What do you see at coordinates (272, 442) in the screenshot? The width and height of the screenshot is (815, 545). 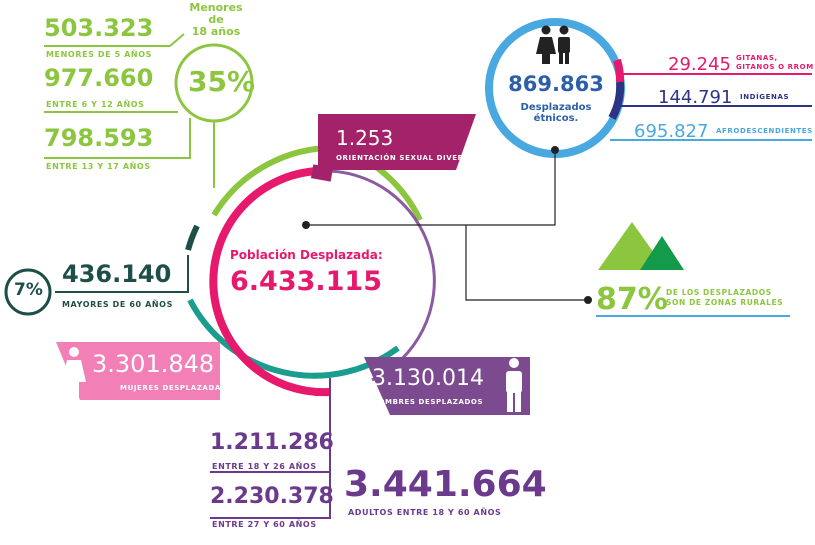 I see `adults-item-0-value: 1.211.286` at bounding box center [272, 442].